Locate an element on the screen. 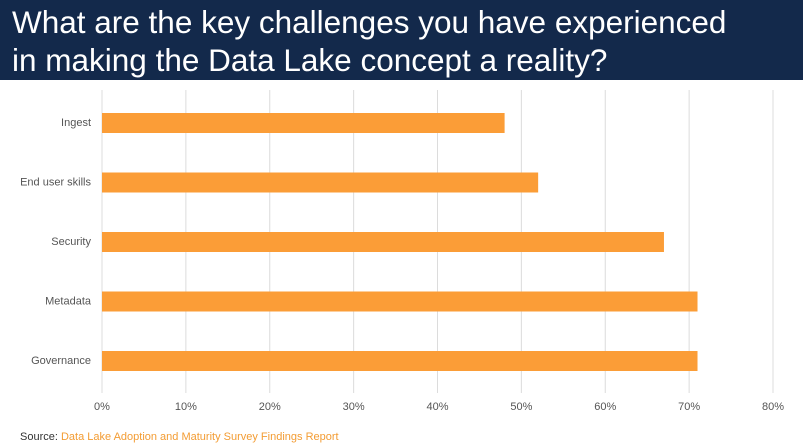 This screenshot has width=803, height=444. x-tick-label: 40% is located at coordinates (437, 407).